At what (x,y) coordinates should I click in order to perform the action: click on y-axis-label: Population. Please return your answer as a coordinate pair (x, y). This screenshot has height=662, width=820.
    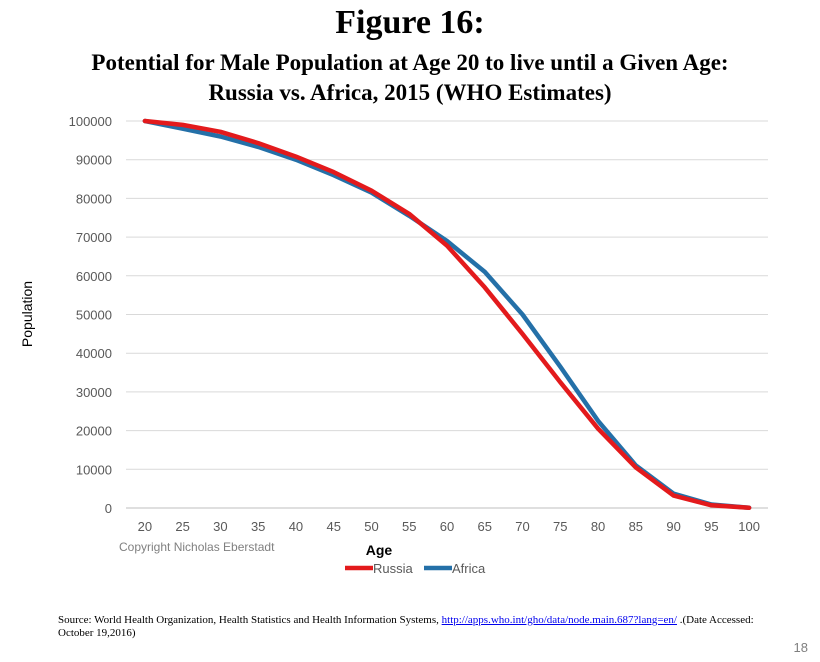
    Looking at the image, I should click on (27, 314).